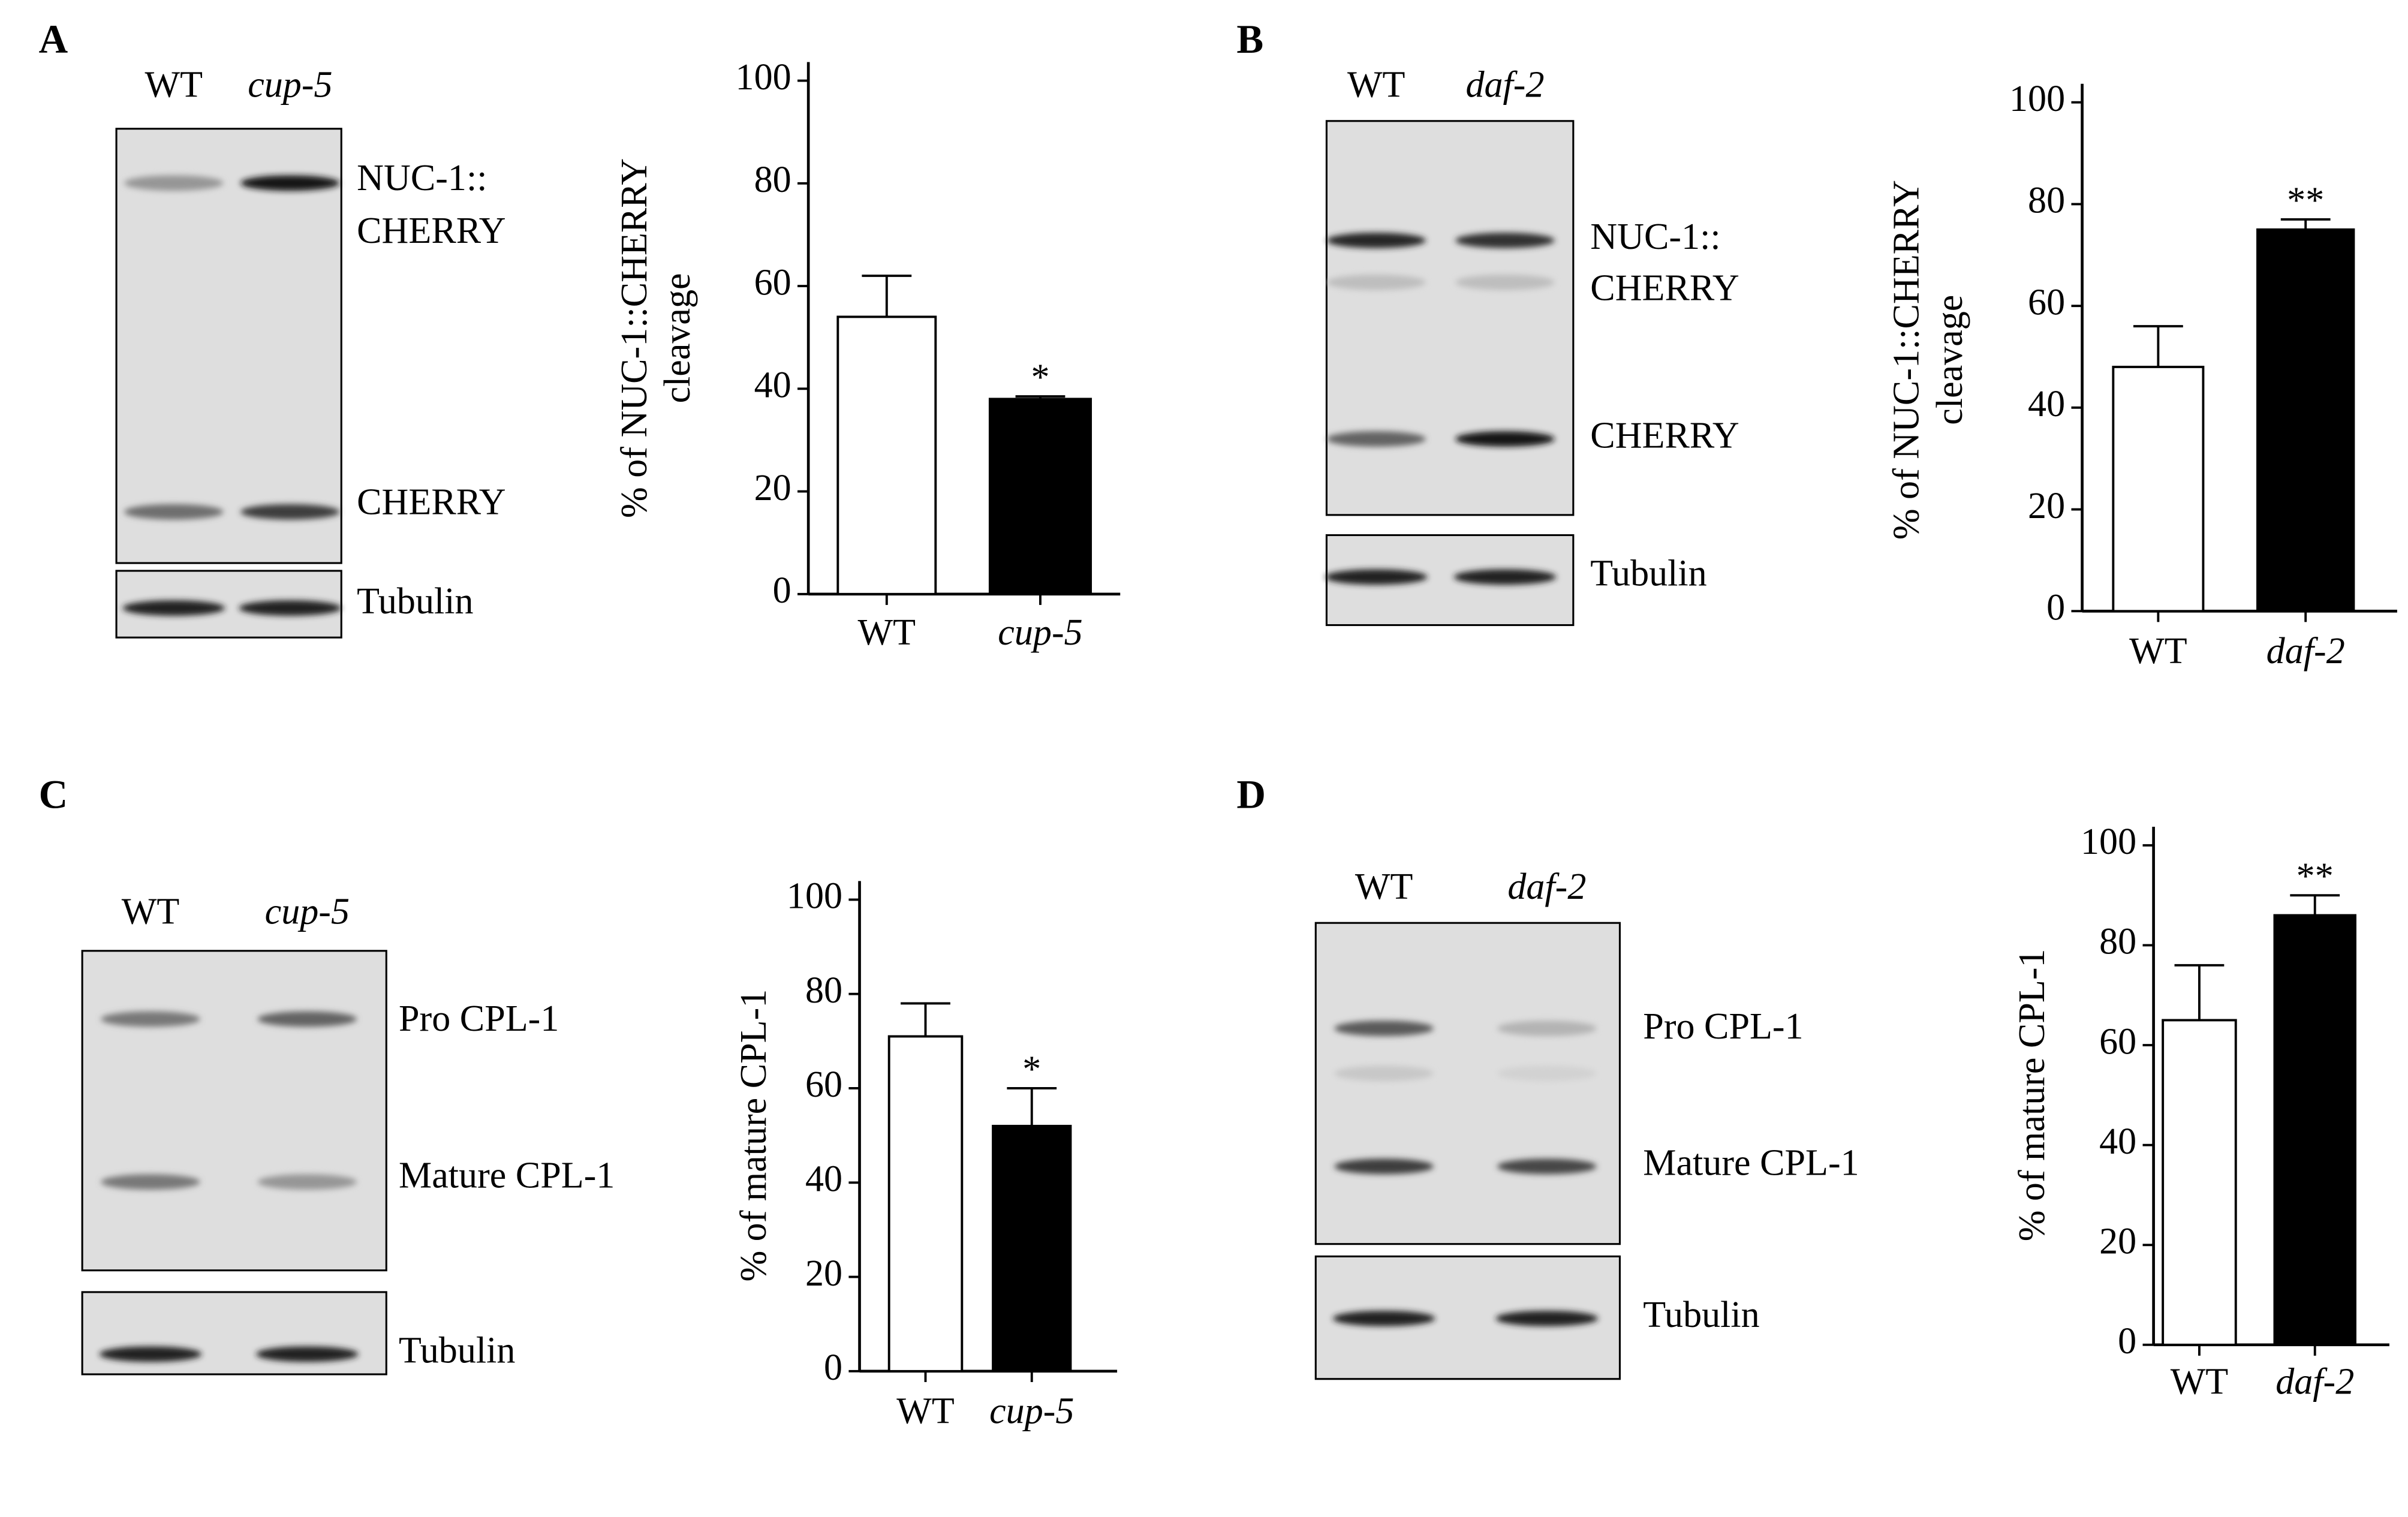 This screenshot has width=2408, height=1517. Describe the element at coordinates (54, 794) in the screenshot. I see `panel-letter: C` at that location.